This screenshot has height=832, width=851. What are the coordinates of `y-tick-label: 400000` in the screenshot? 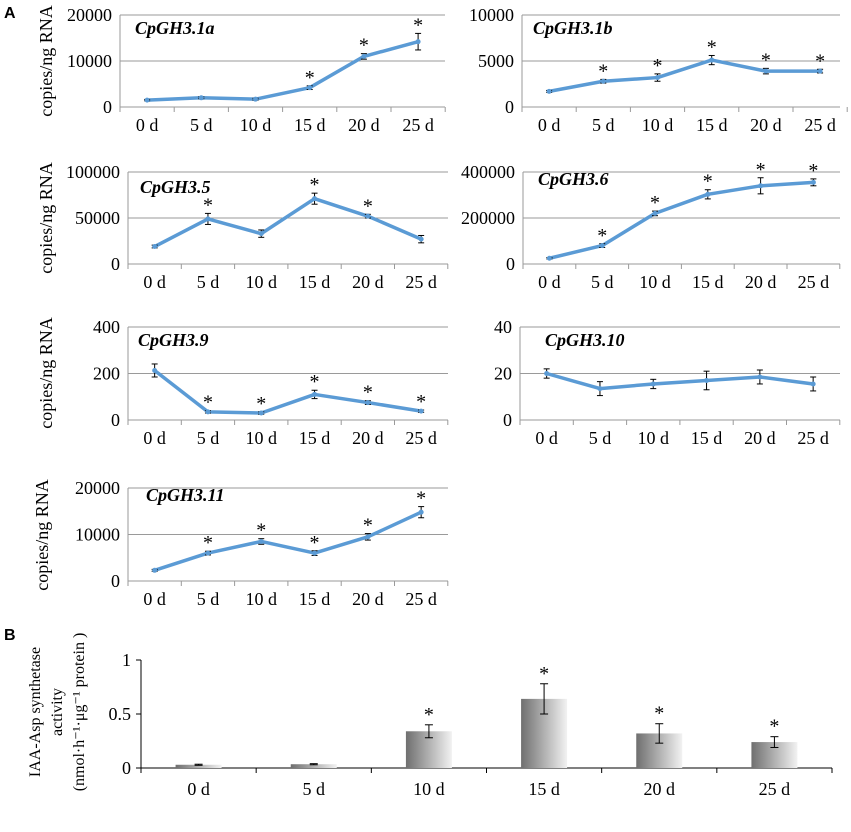 It's located at (488, 172).